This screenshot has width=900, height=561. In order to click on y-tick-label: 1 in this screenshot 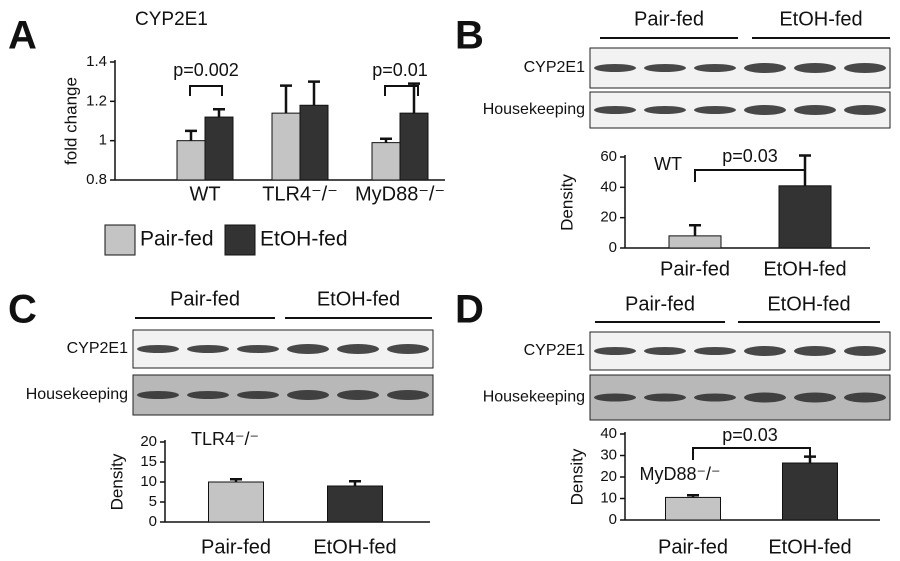, I will do `click(103, 140)`.